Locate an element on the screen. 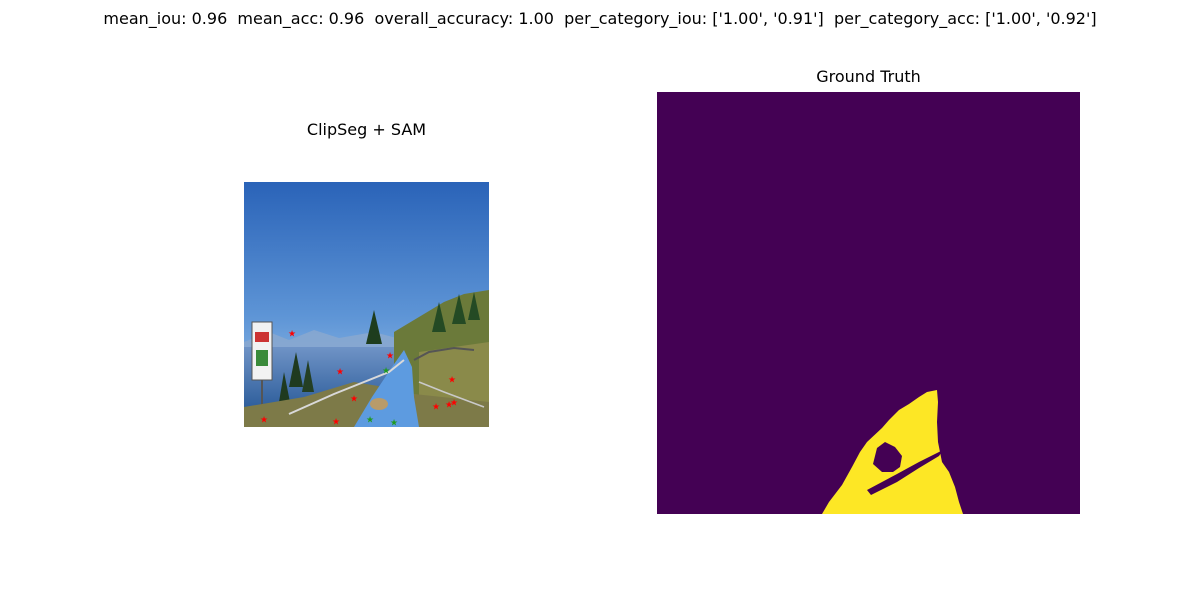  positive-points: ★ ★ ★ is located at coordinates (382, 397).